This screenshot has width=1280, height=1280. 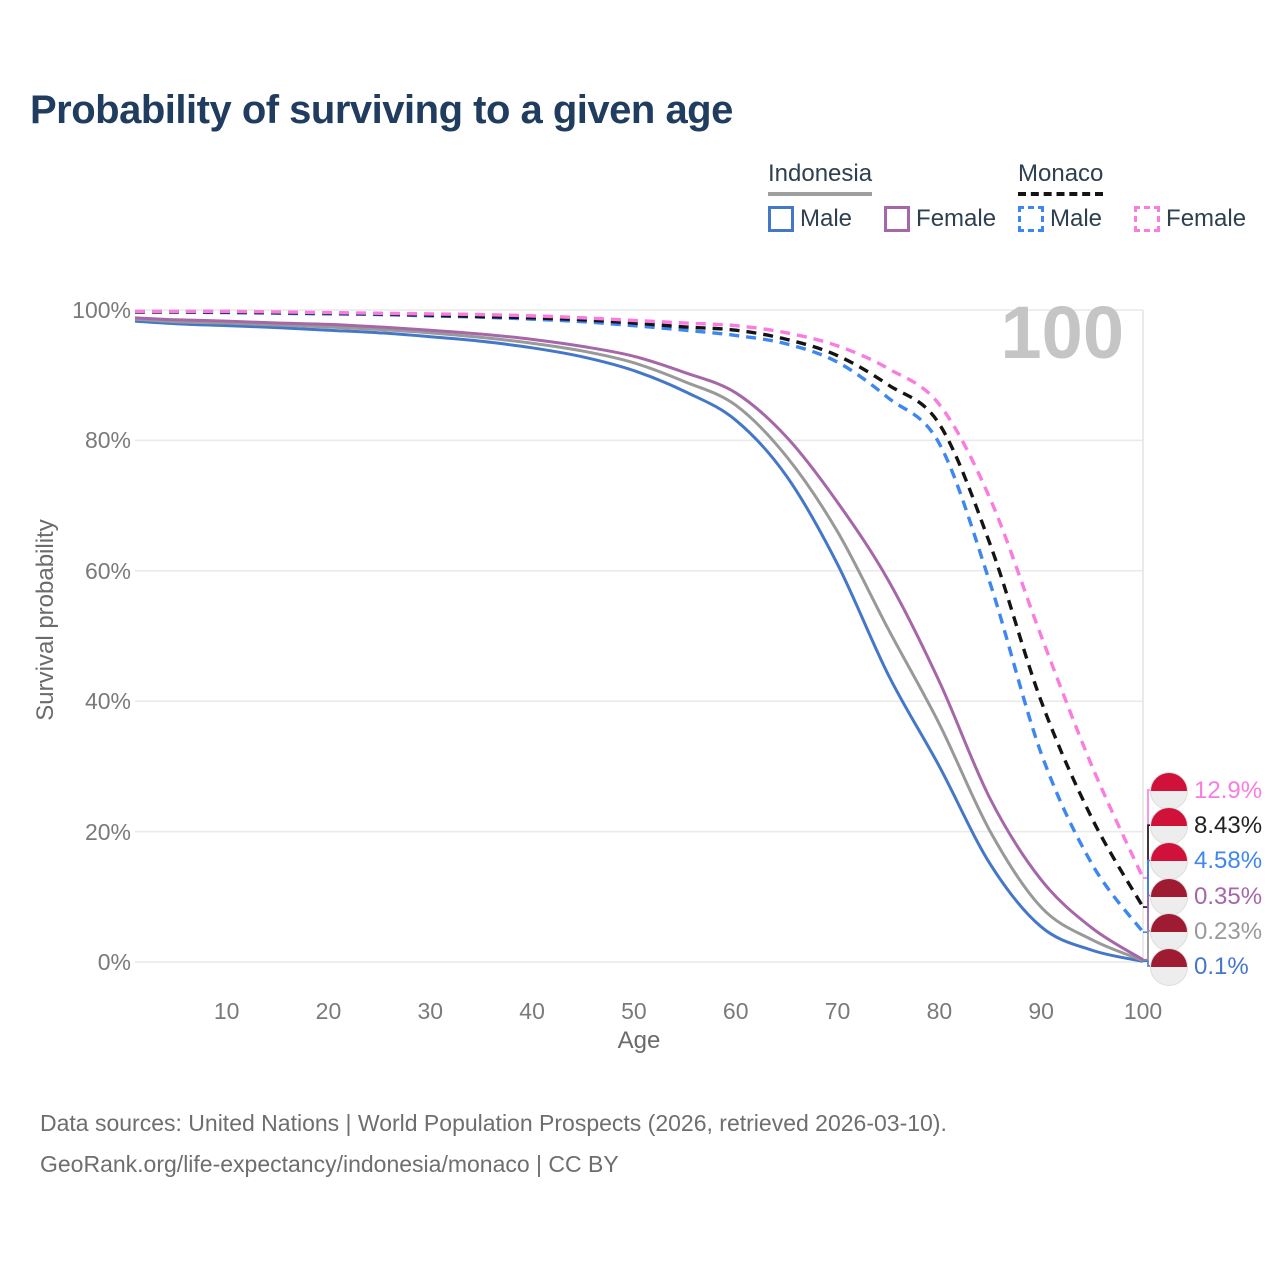 What do you see at coordinates (1143, 1011) in the screenshot?
I see `x-tick-label: 100` at bounding box center [1143, 1011].